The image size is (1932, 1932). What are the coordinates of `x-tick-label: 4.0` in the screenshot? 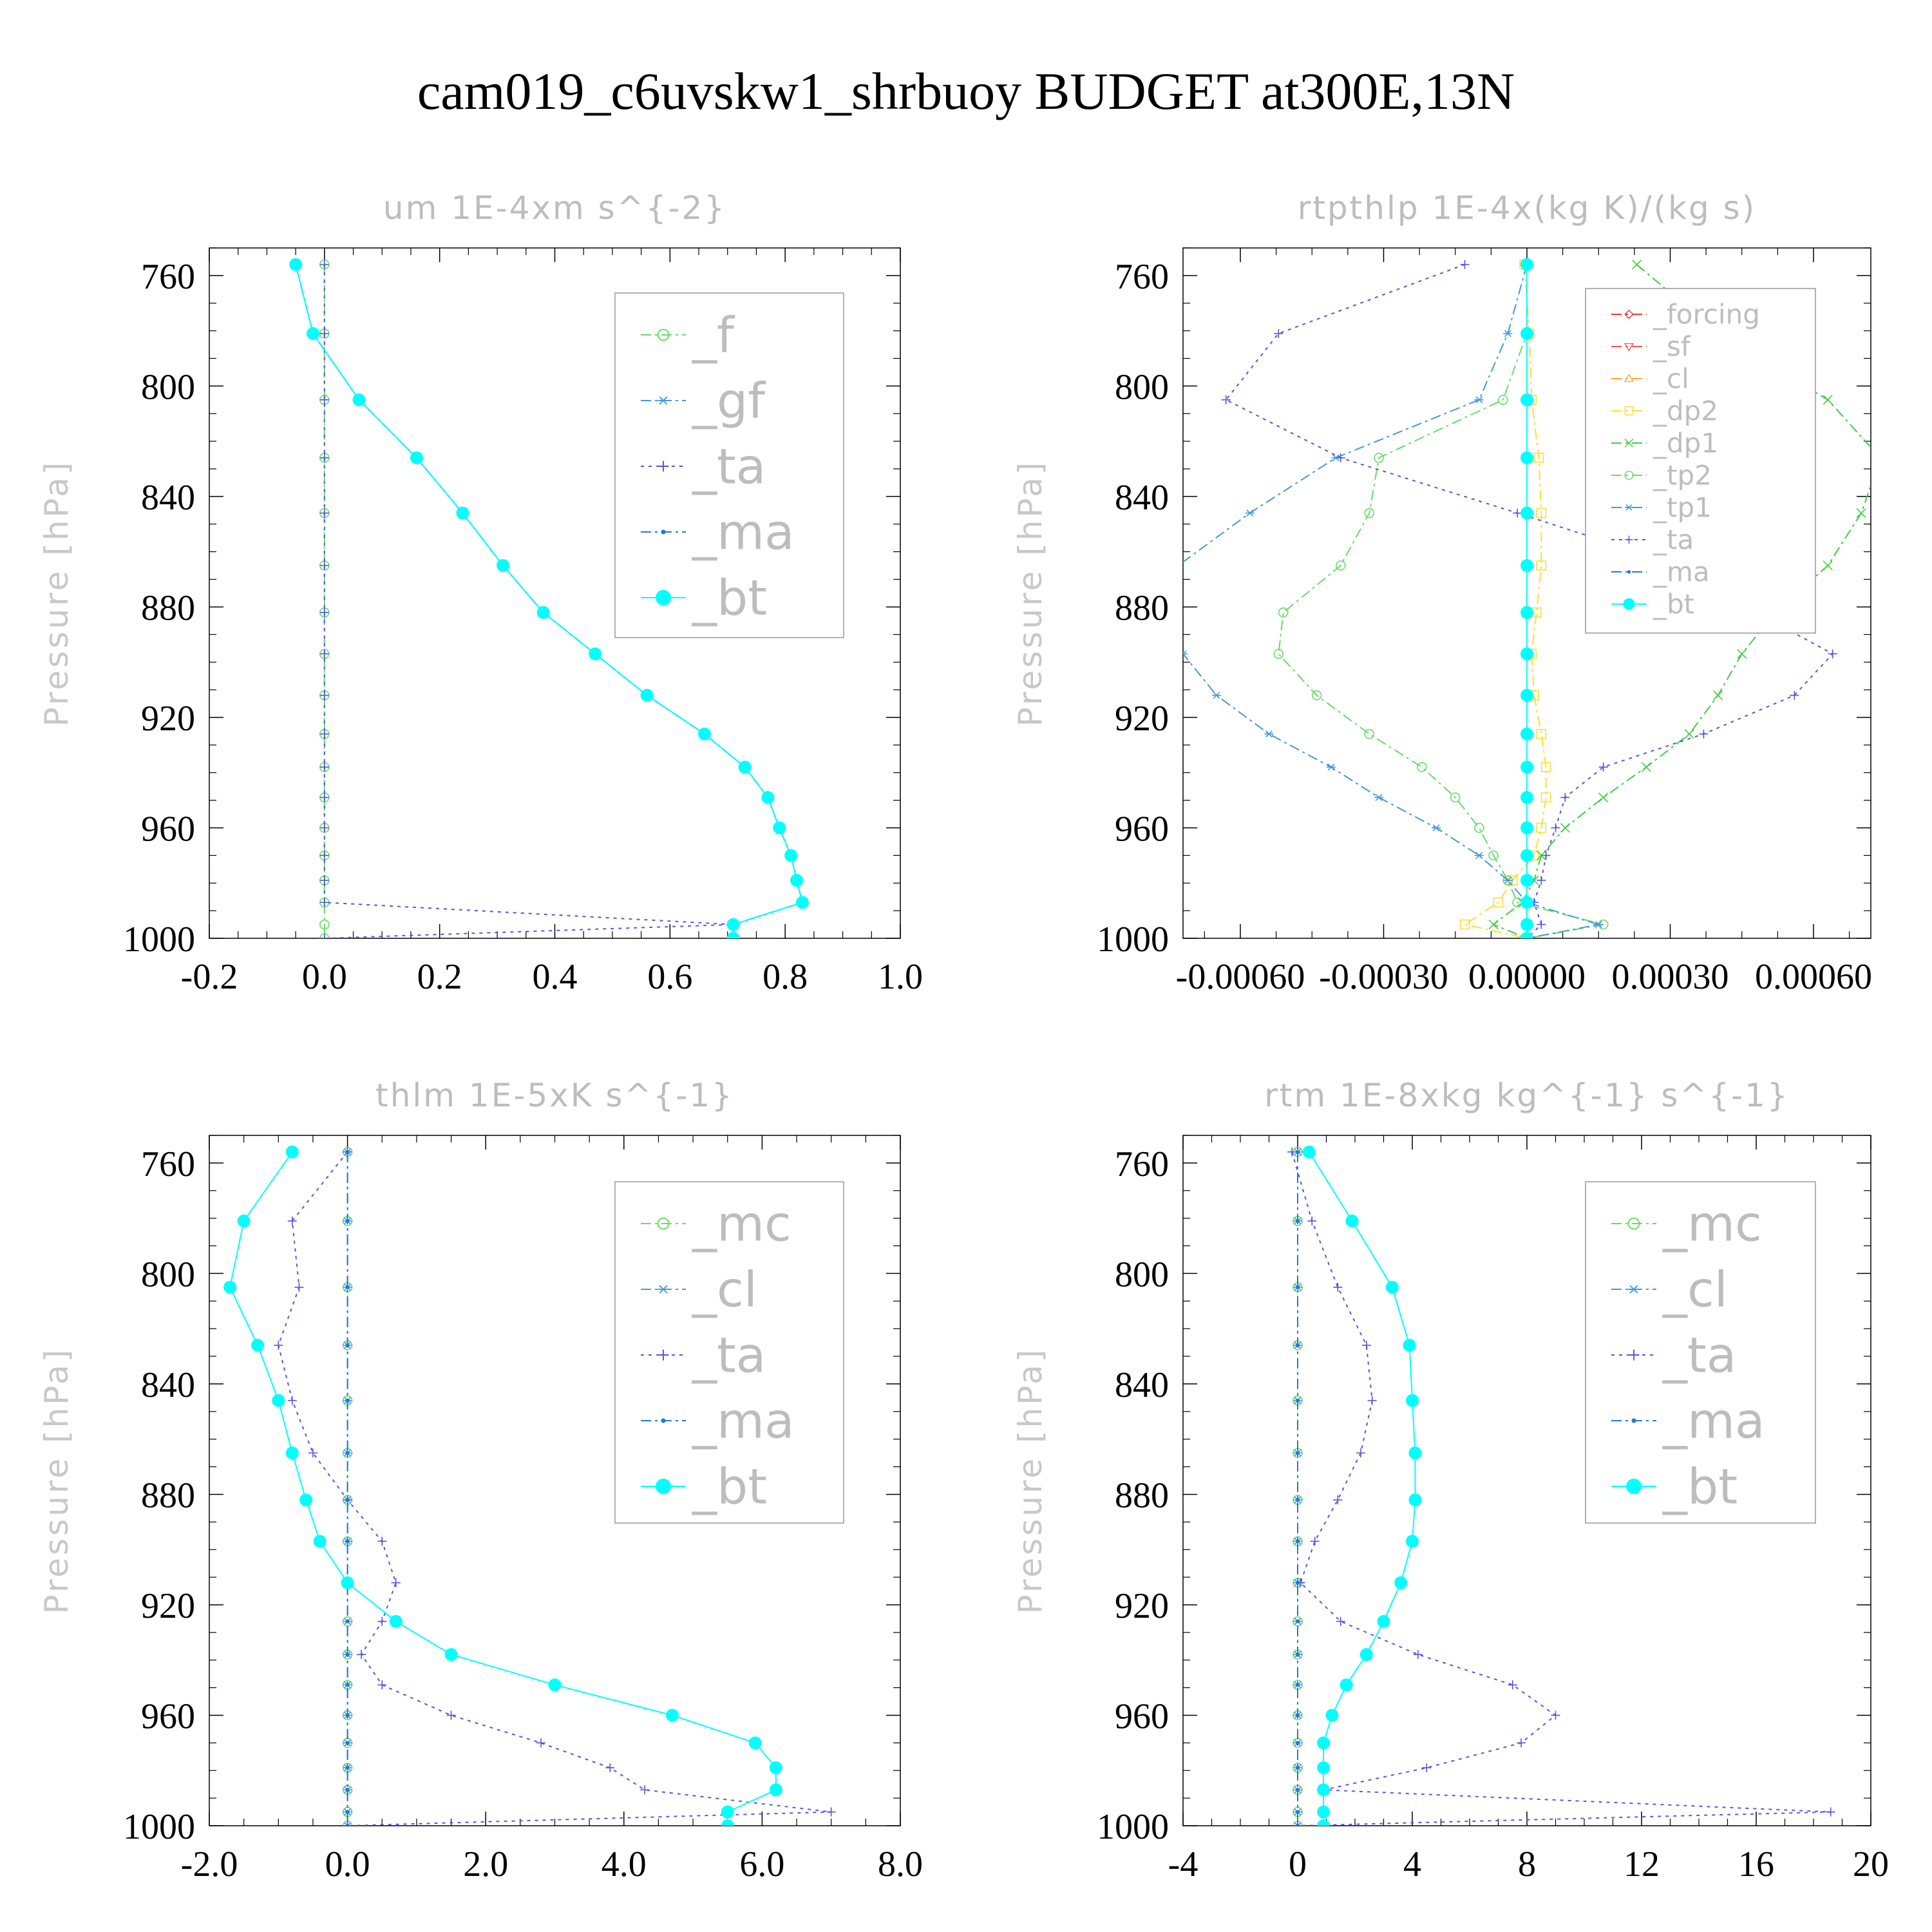 It's located at (624, 1864).